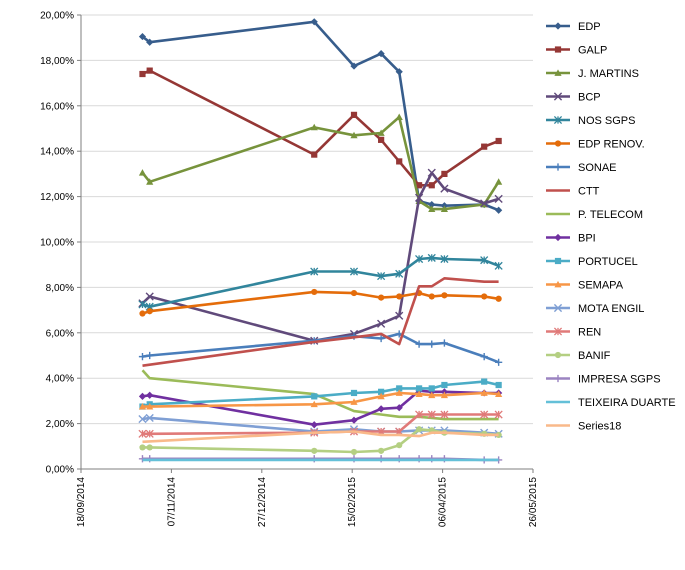 This screenshot has width=685, height=570. I want to click on legend-label: BPI, so click(587, 239).